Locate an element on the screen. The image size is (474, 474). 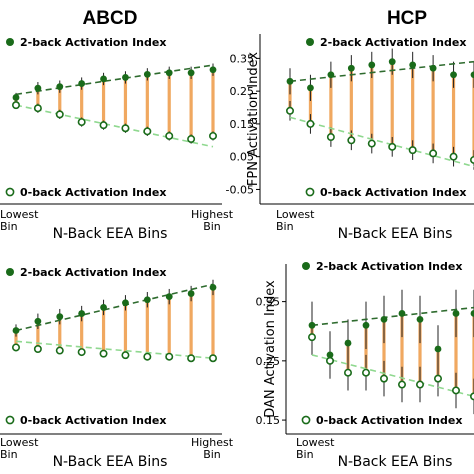
y-tick-label: 0.05 is located at coordinates (242, 157).